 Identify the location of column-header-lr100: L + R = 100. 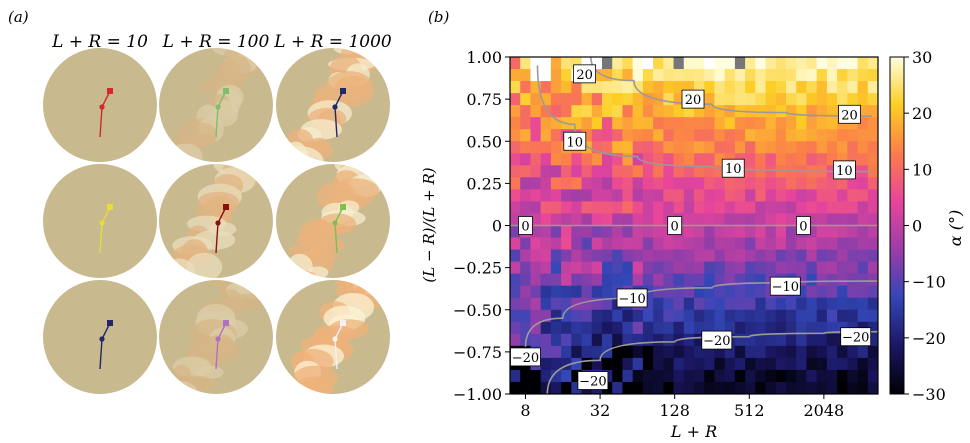
(216, 42).